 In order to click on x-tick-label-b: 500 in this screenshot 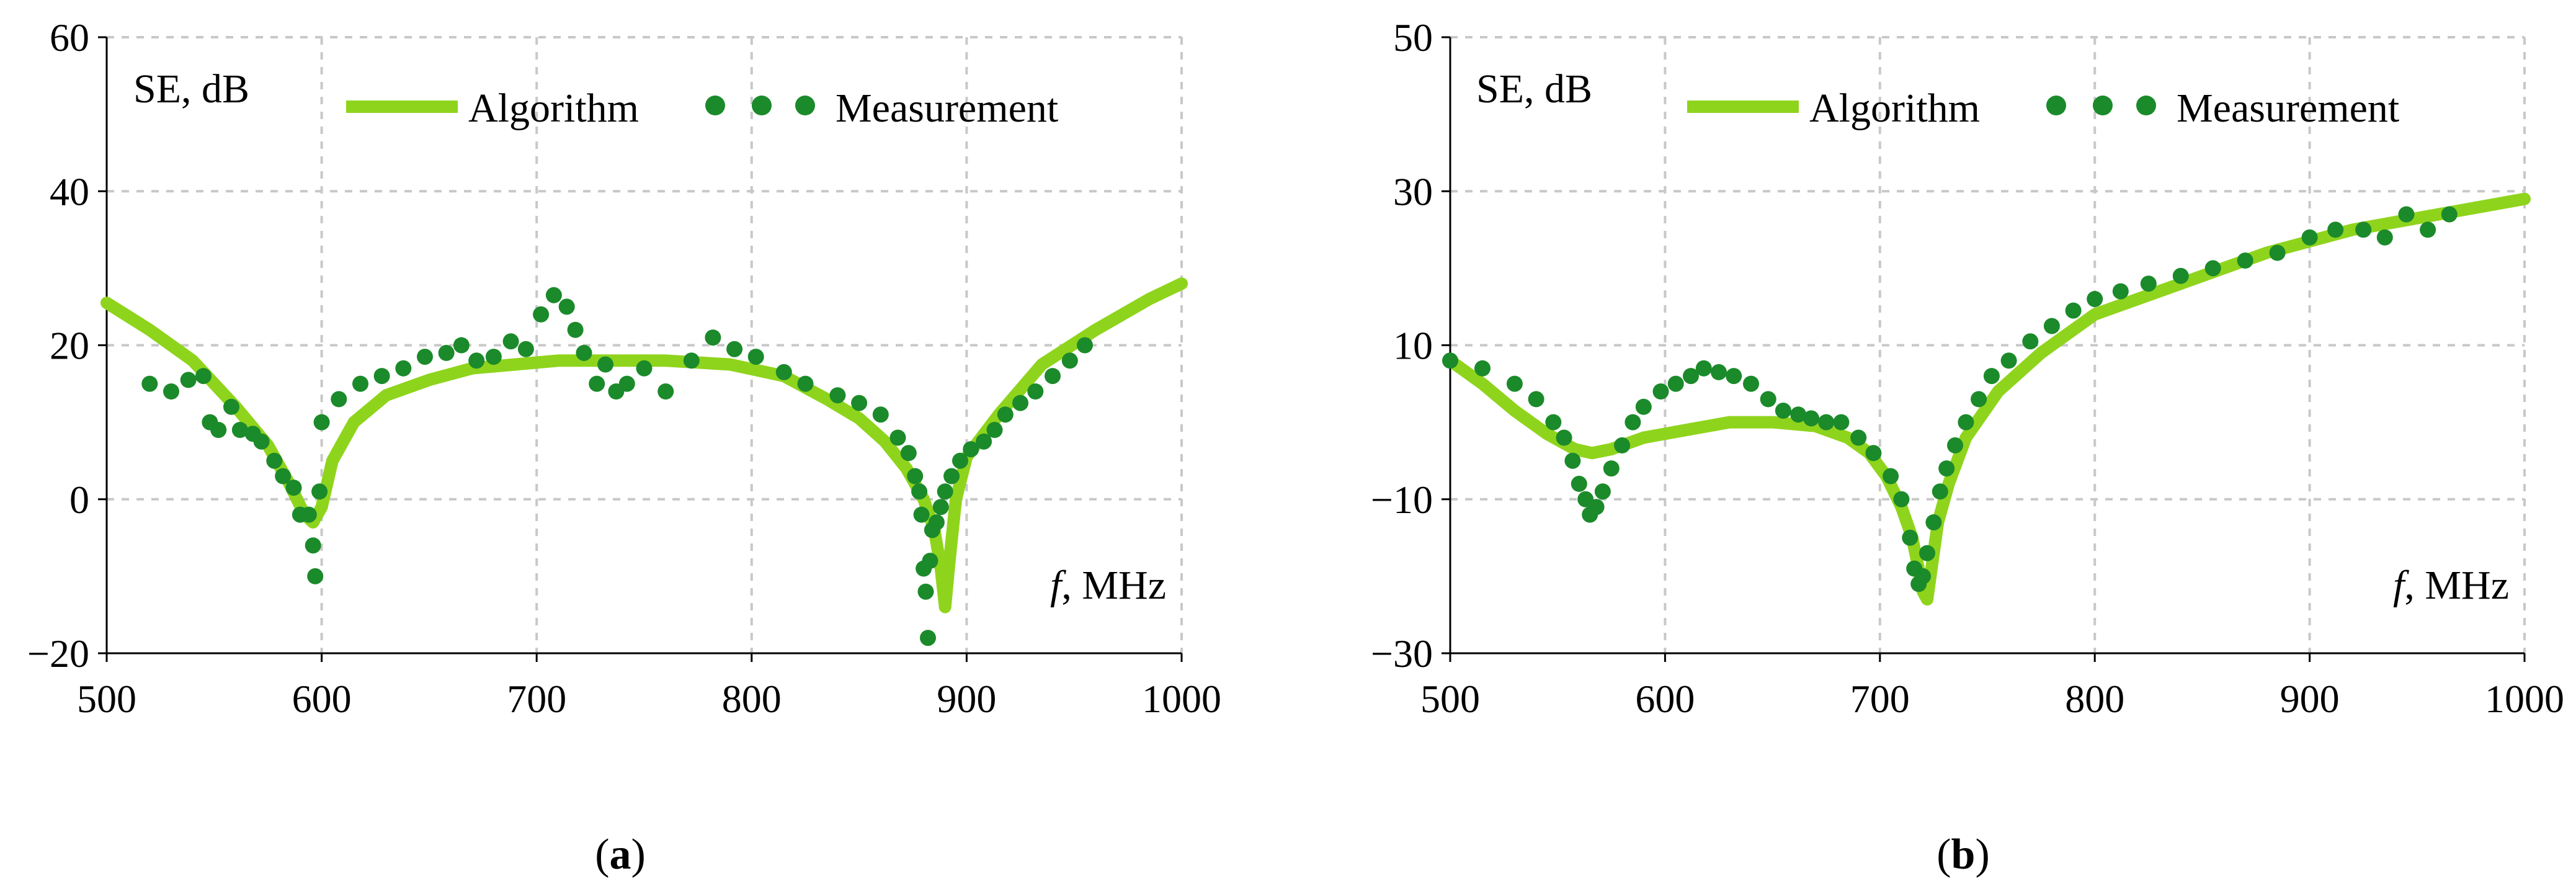, I will do `click(1450, 699)`.